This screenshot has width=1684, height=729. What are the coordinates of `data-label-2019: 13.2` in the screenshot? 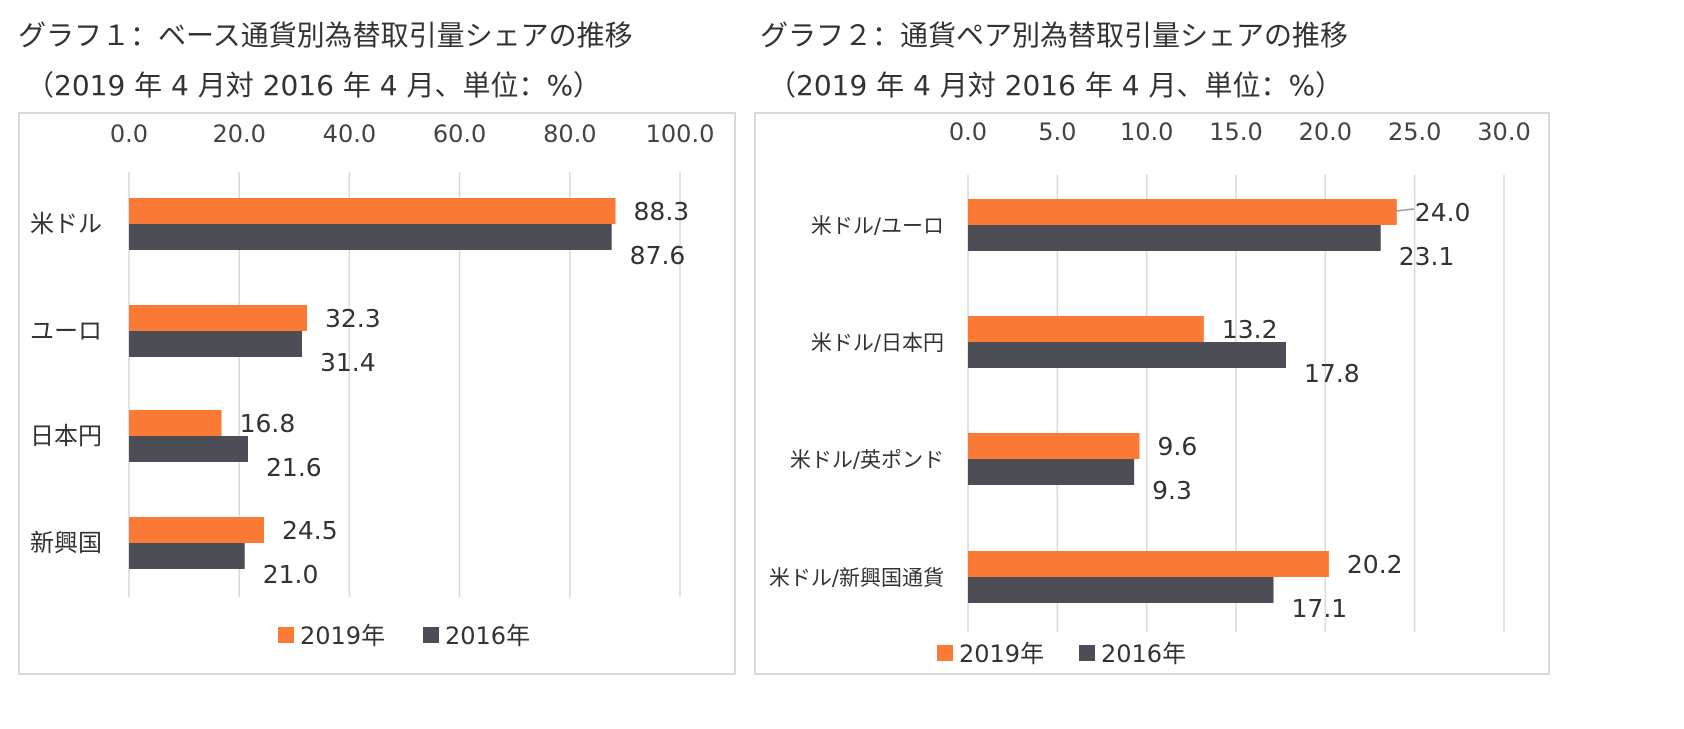 It's located at (1250, 329).